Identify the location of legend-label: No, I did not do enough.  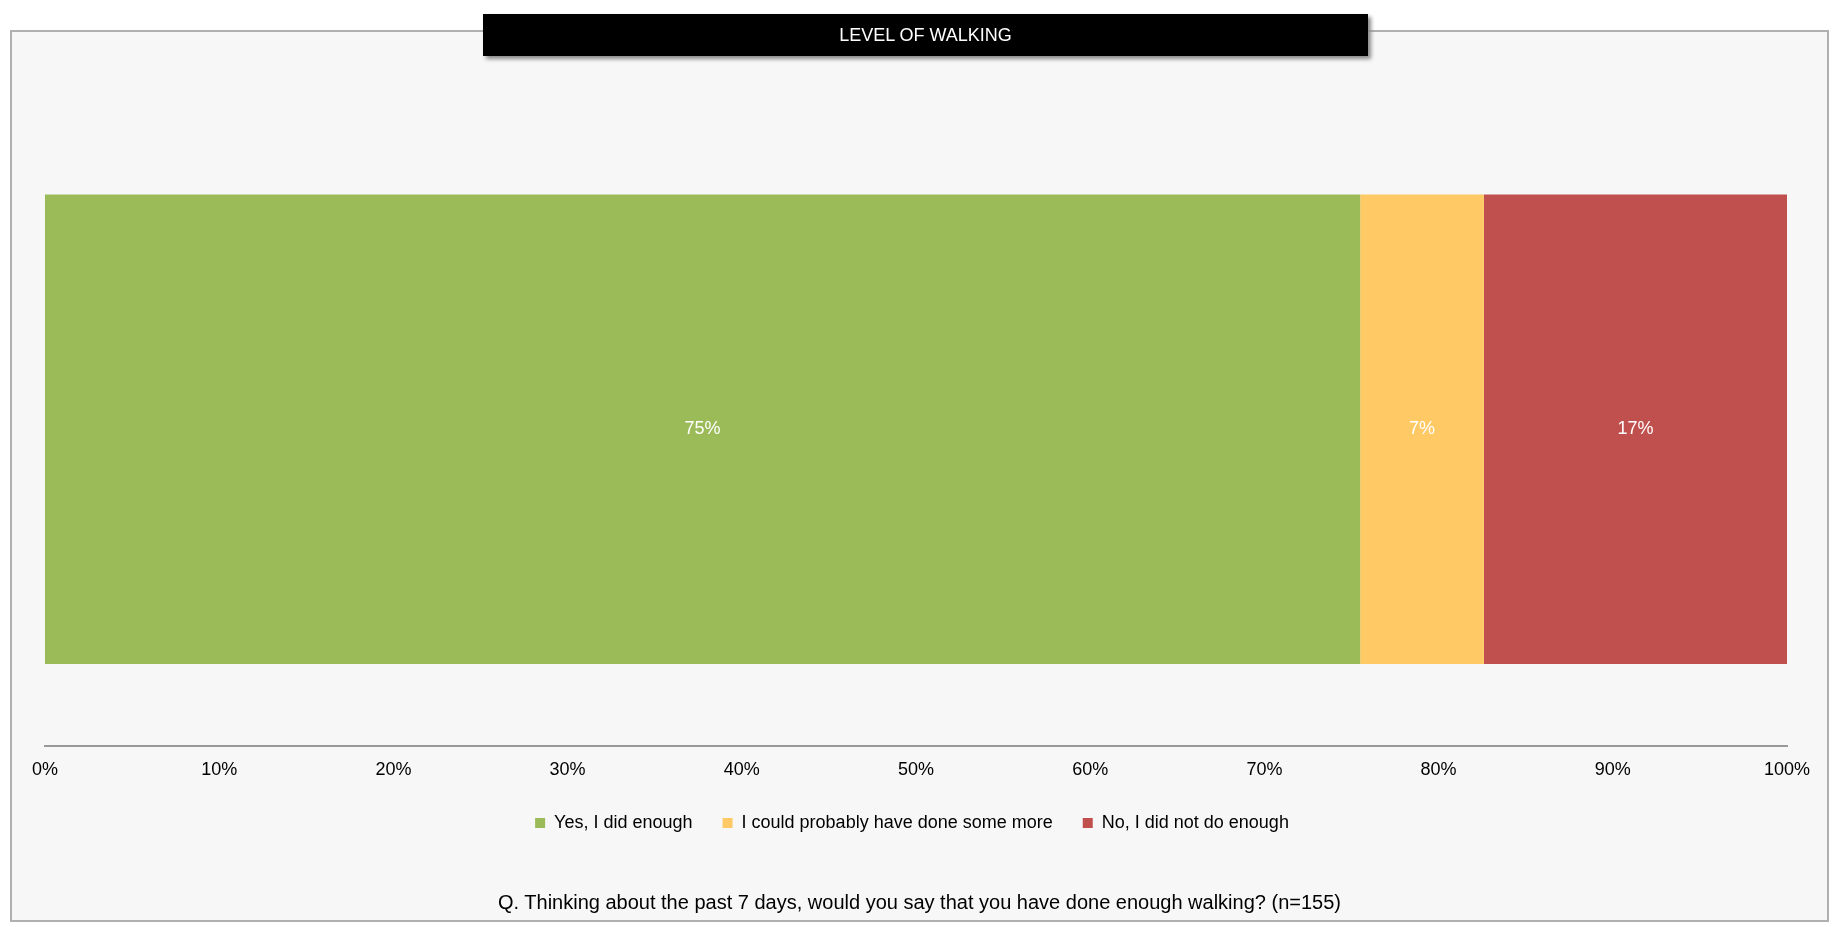
(1195, 821).